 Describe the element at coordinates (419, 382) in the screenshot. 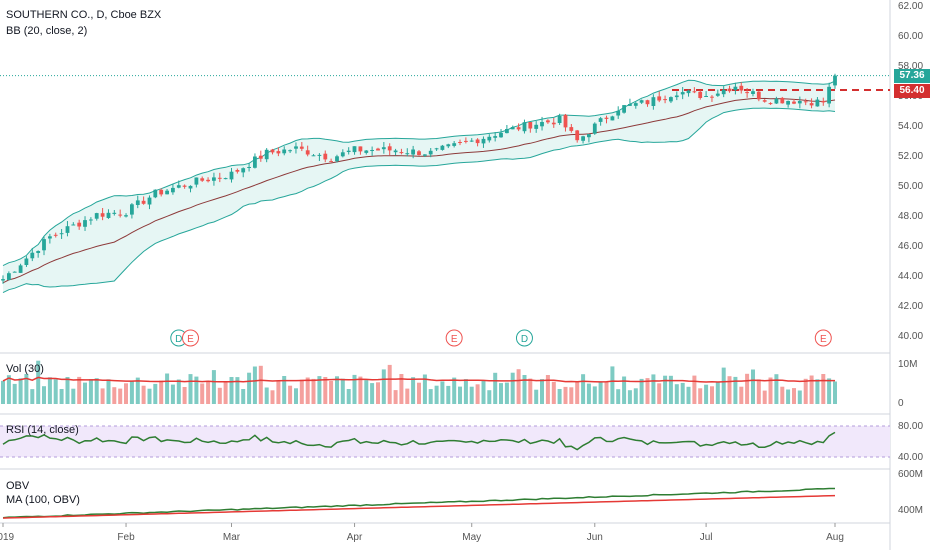

I see `volume-pane` at that location.